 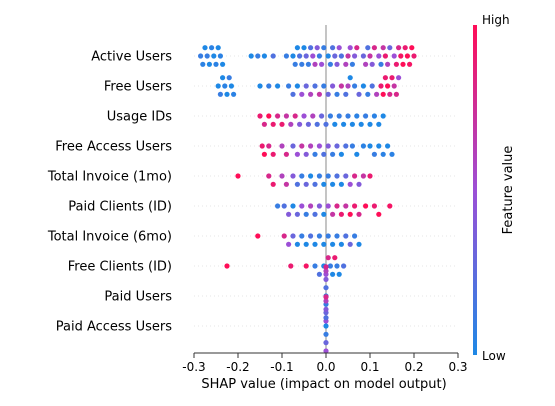 What do you see at coordinates (113, 147) in the screenshot?
I see `feature-label: Free Access Users` at bounding box center [113, 147].